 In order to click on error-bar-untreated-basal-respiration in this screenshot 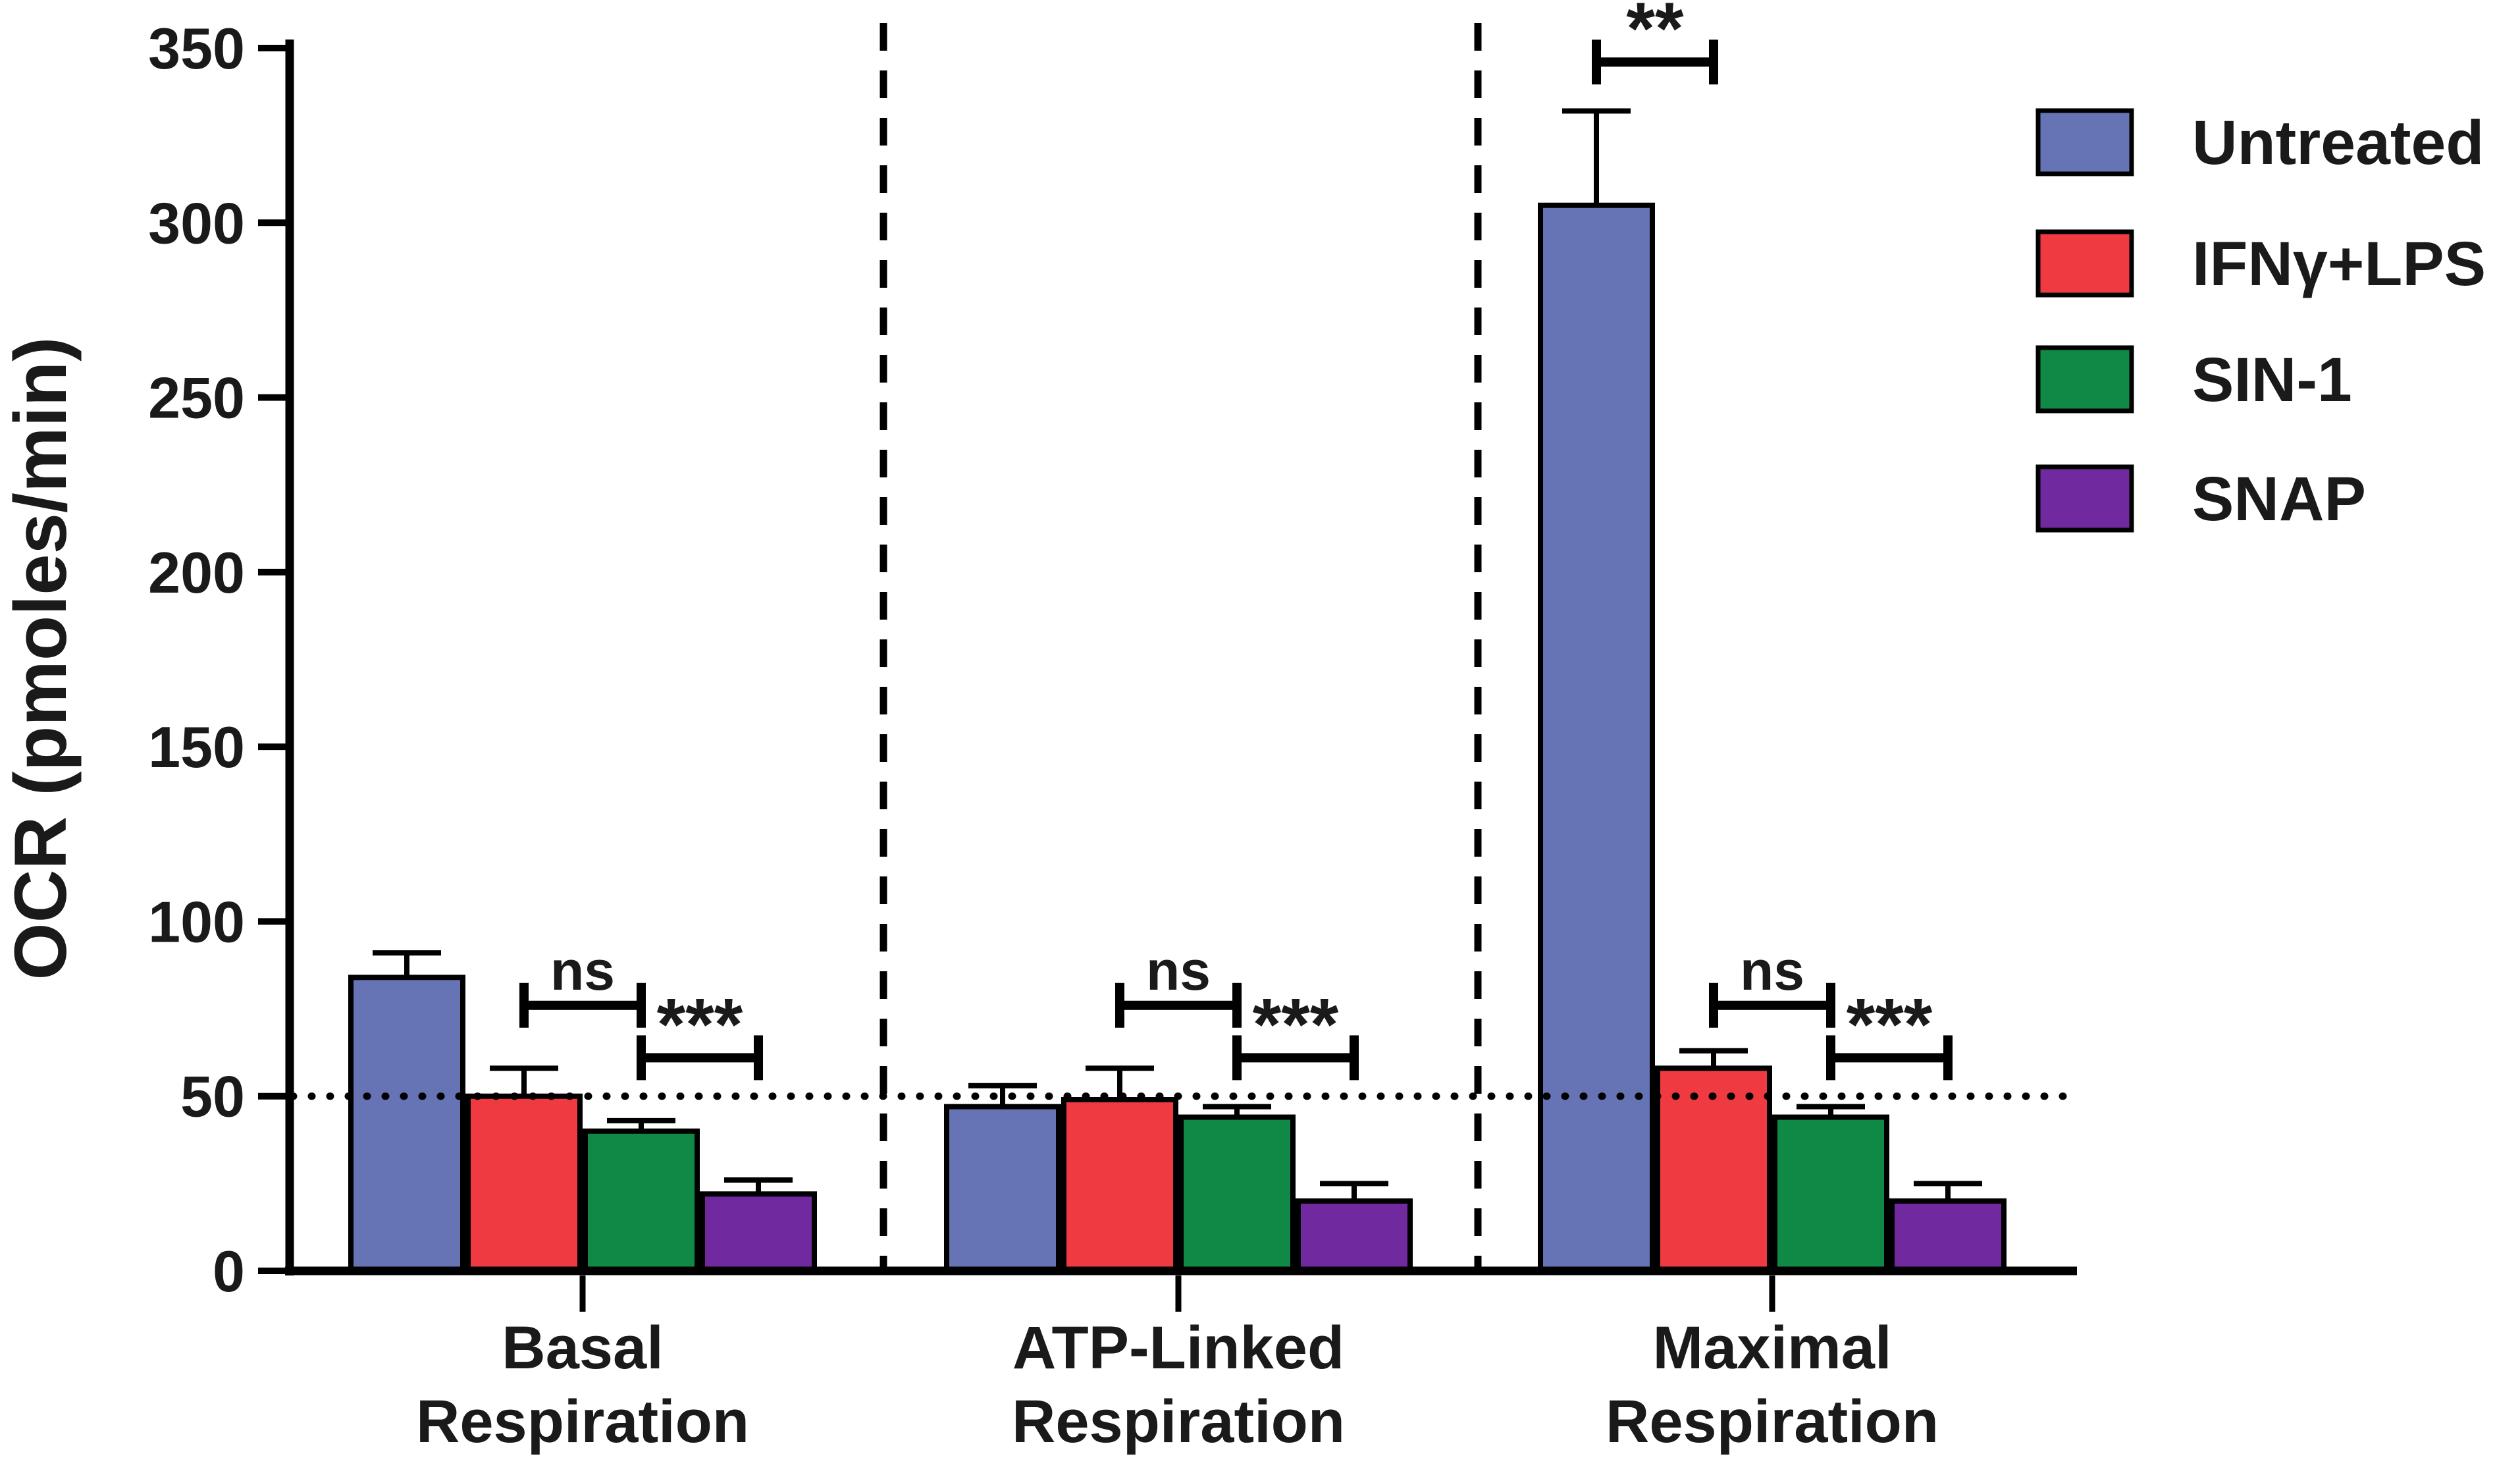, I will do `click(407, 964)`.